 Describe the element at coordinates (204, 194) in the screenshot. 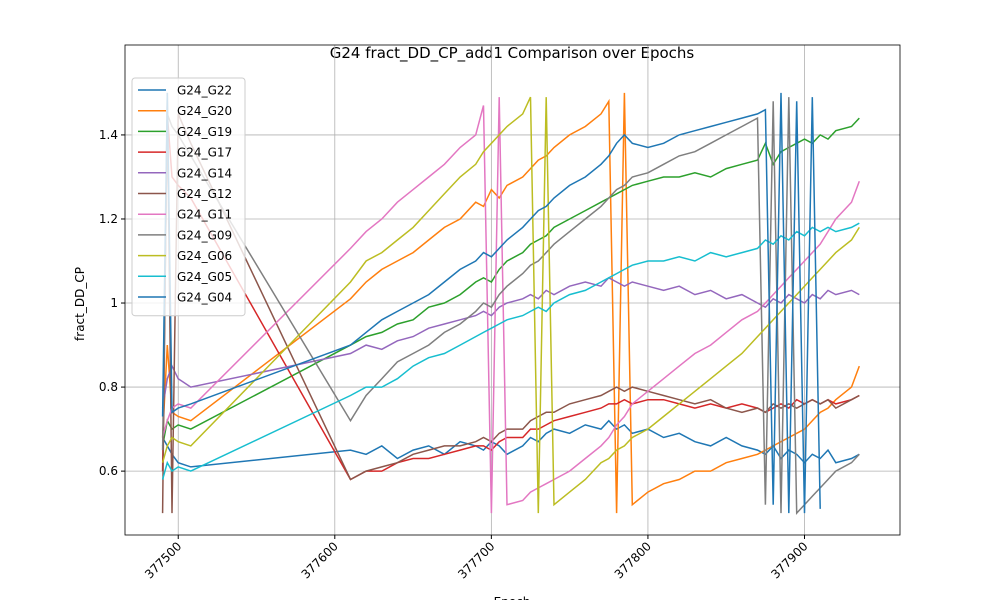

I see `legend-label: G24_G12` at that location.